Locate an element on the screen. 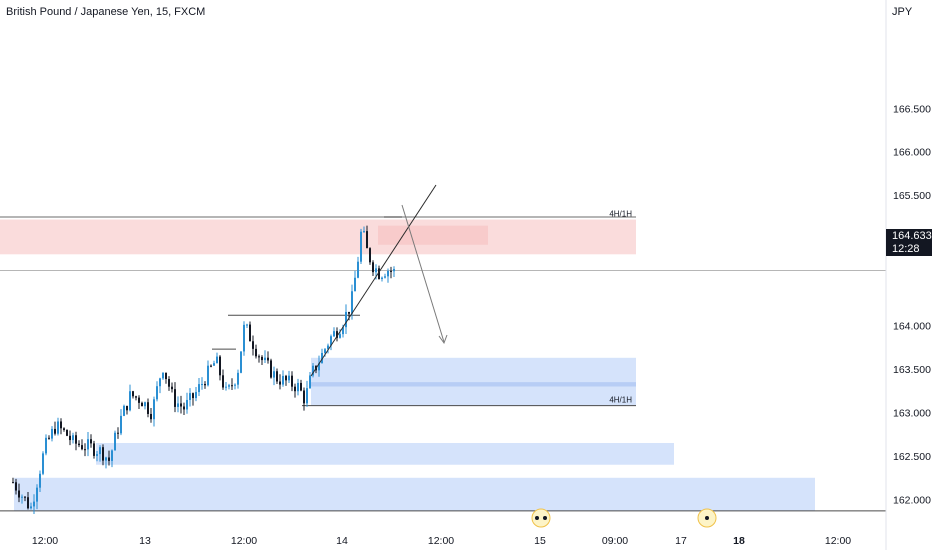  price-tick-label: 162.500 is located at coordinates (912, 457).